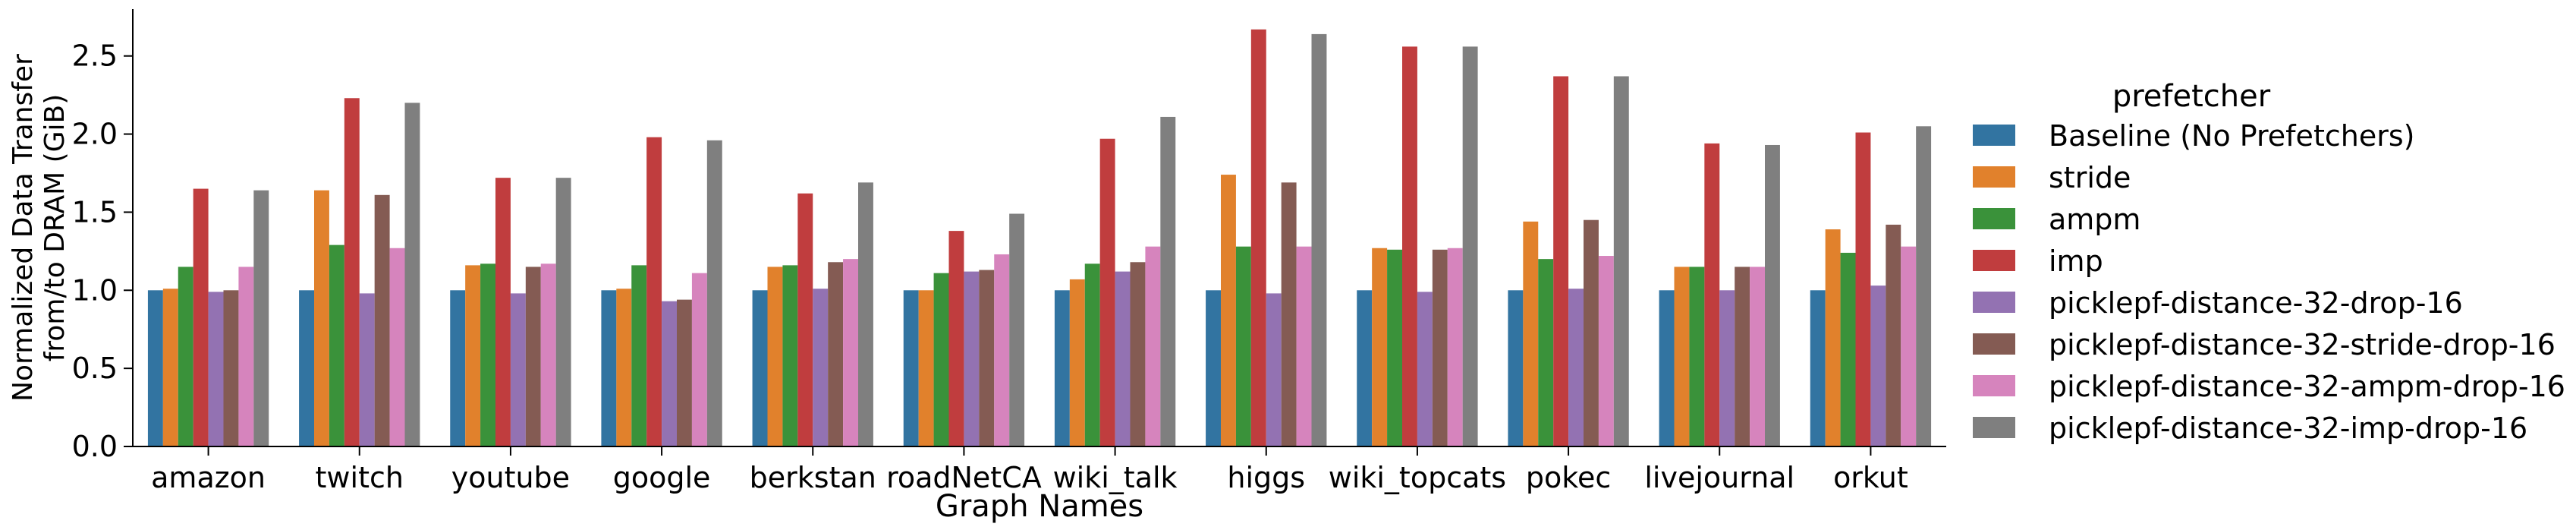 This screenshot has width=2576, height=530. Describe the element at coordinates (662, 478) in the screenshot. I see `x-tick-label-google: google` at that location.